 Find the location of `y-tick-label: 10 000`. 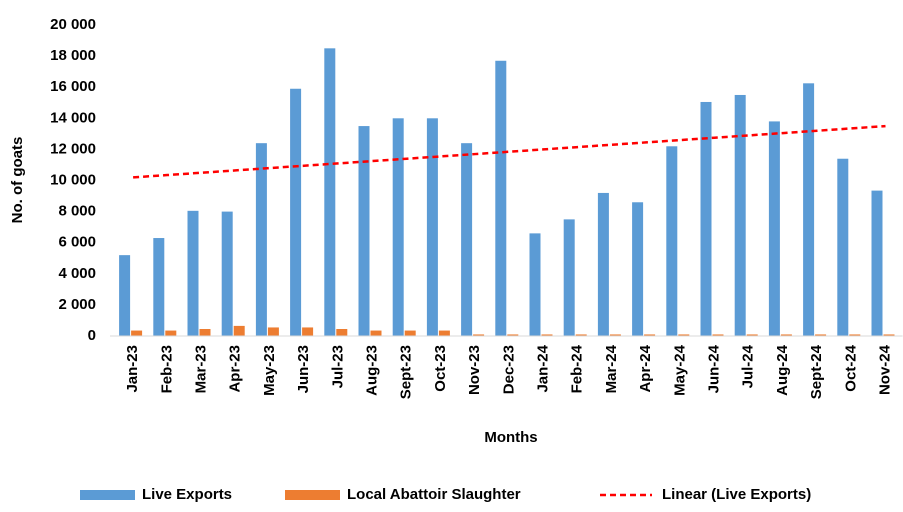

y-tick-label: 10 000 is located at coordinates (73, 179).